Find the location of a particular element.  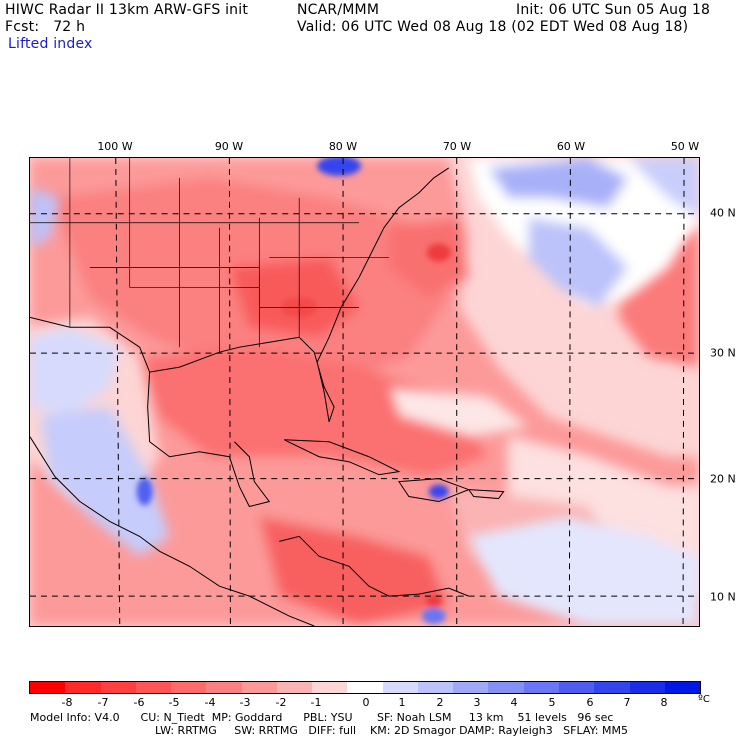

colorbar-tick: -5 is located at coordinates (174, 702).